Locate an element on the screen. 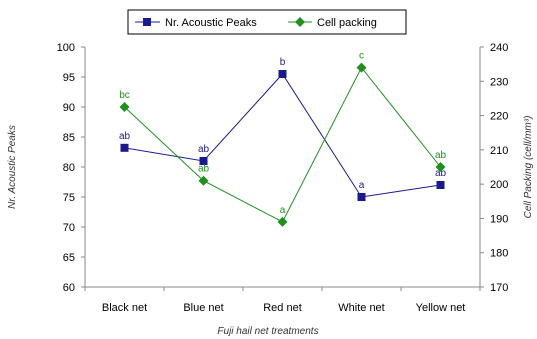 This screenshot has width=537, height=339. left-tick-label: 100 is located at coordinates (66, 48).